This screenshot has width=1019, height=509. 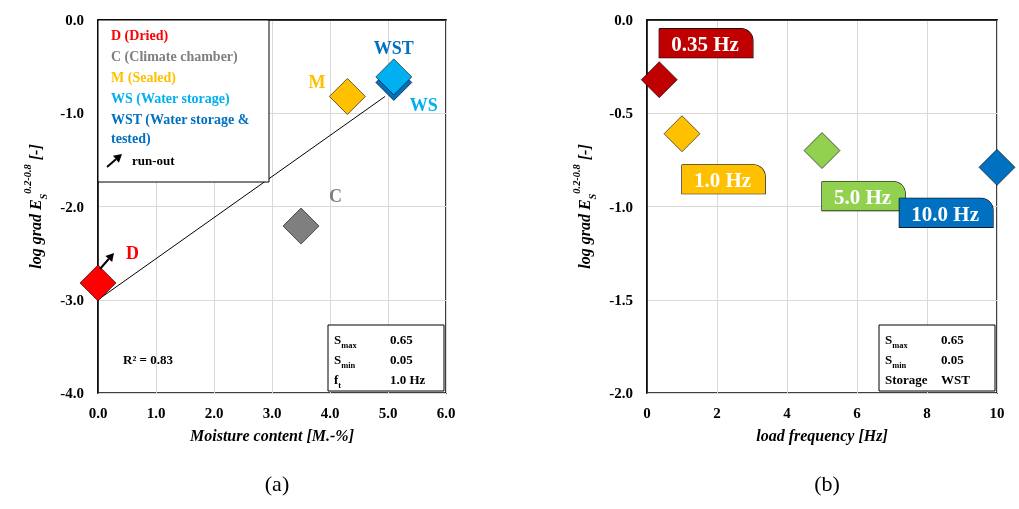 What do you see at coordinates (182, 129) in the screenshot?
I see `text: WST (Water storage & tested)` at bounding box center [182, 129].